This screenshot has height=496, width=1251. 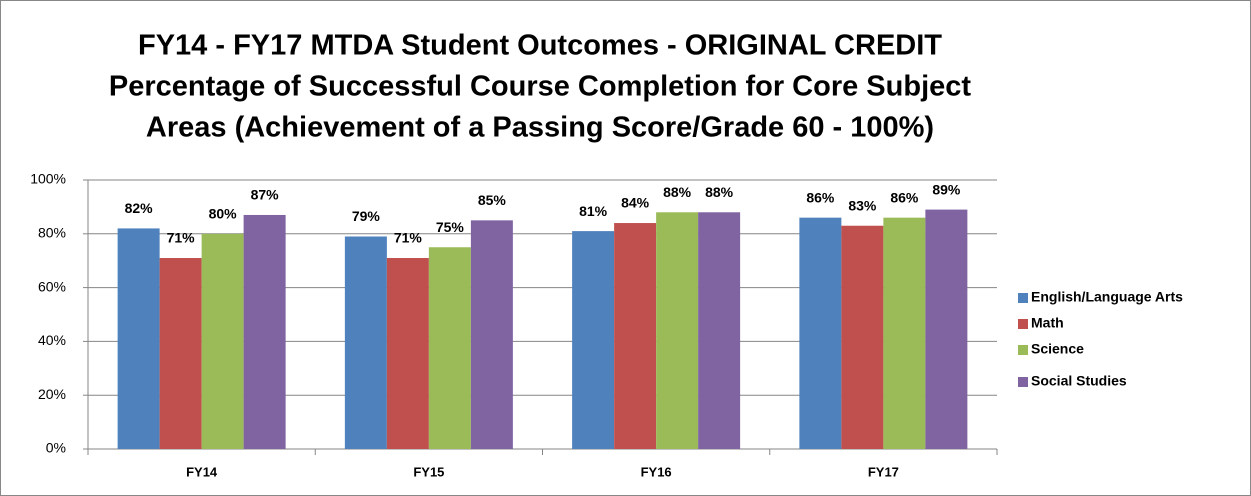 What do you see at coordinates (428, 471) in the screenshot?
I see `x-tick-label: FY15` at bounding box center [428, 471].